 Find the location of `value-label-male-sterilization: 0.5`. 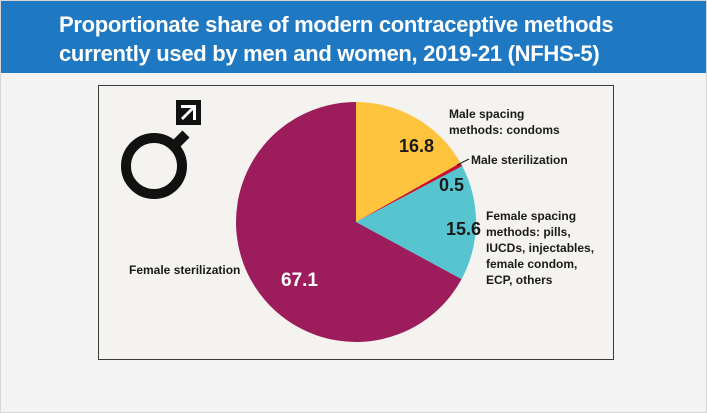

value-label-male-sterilization: 0.5 is located at coordinates (452, 185).